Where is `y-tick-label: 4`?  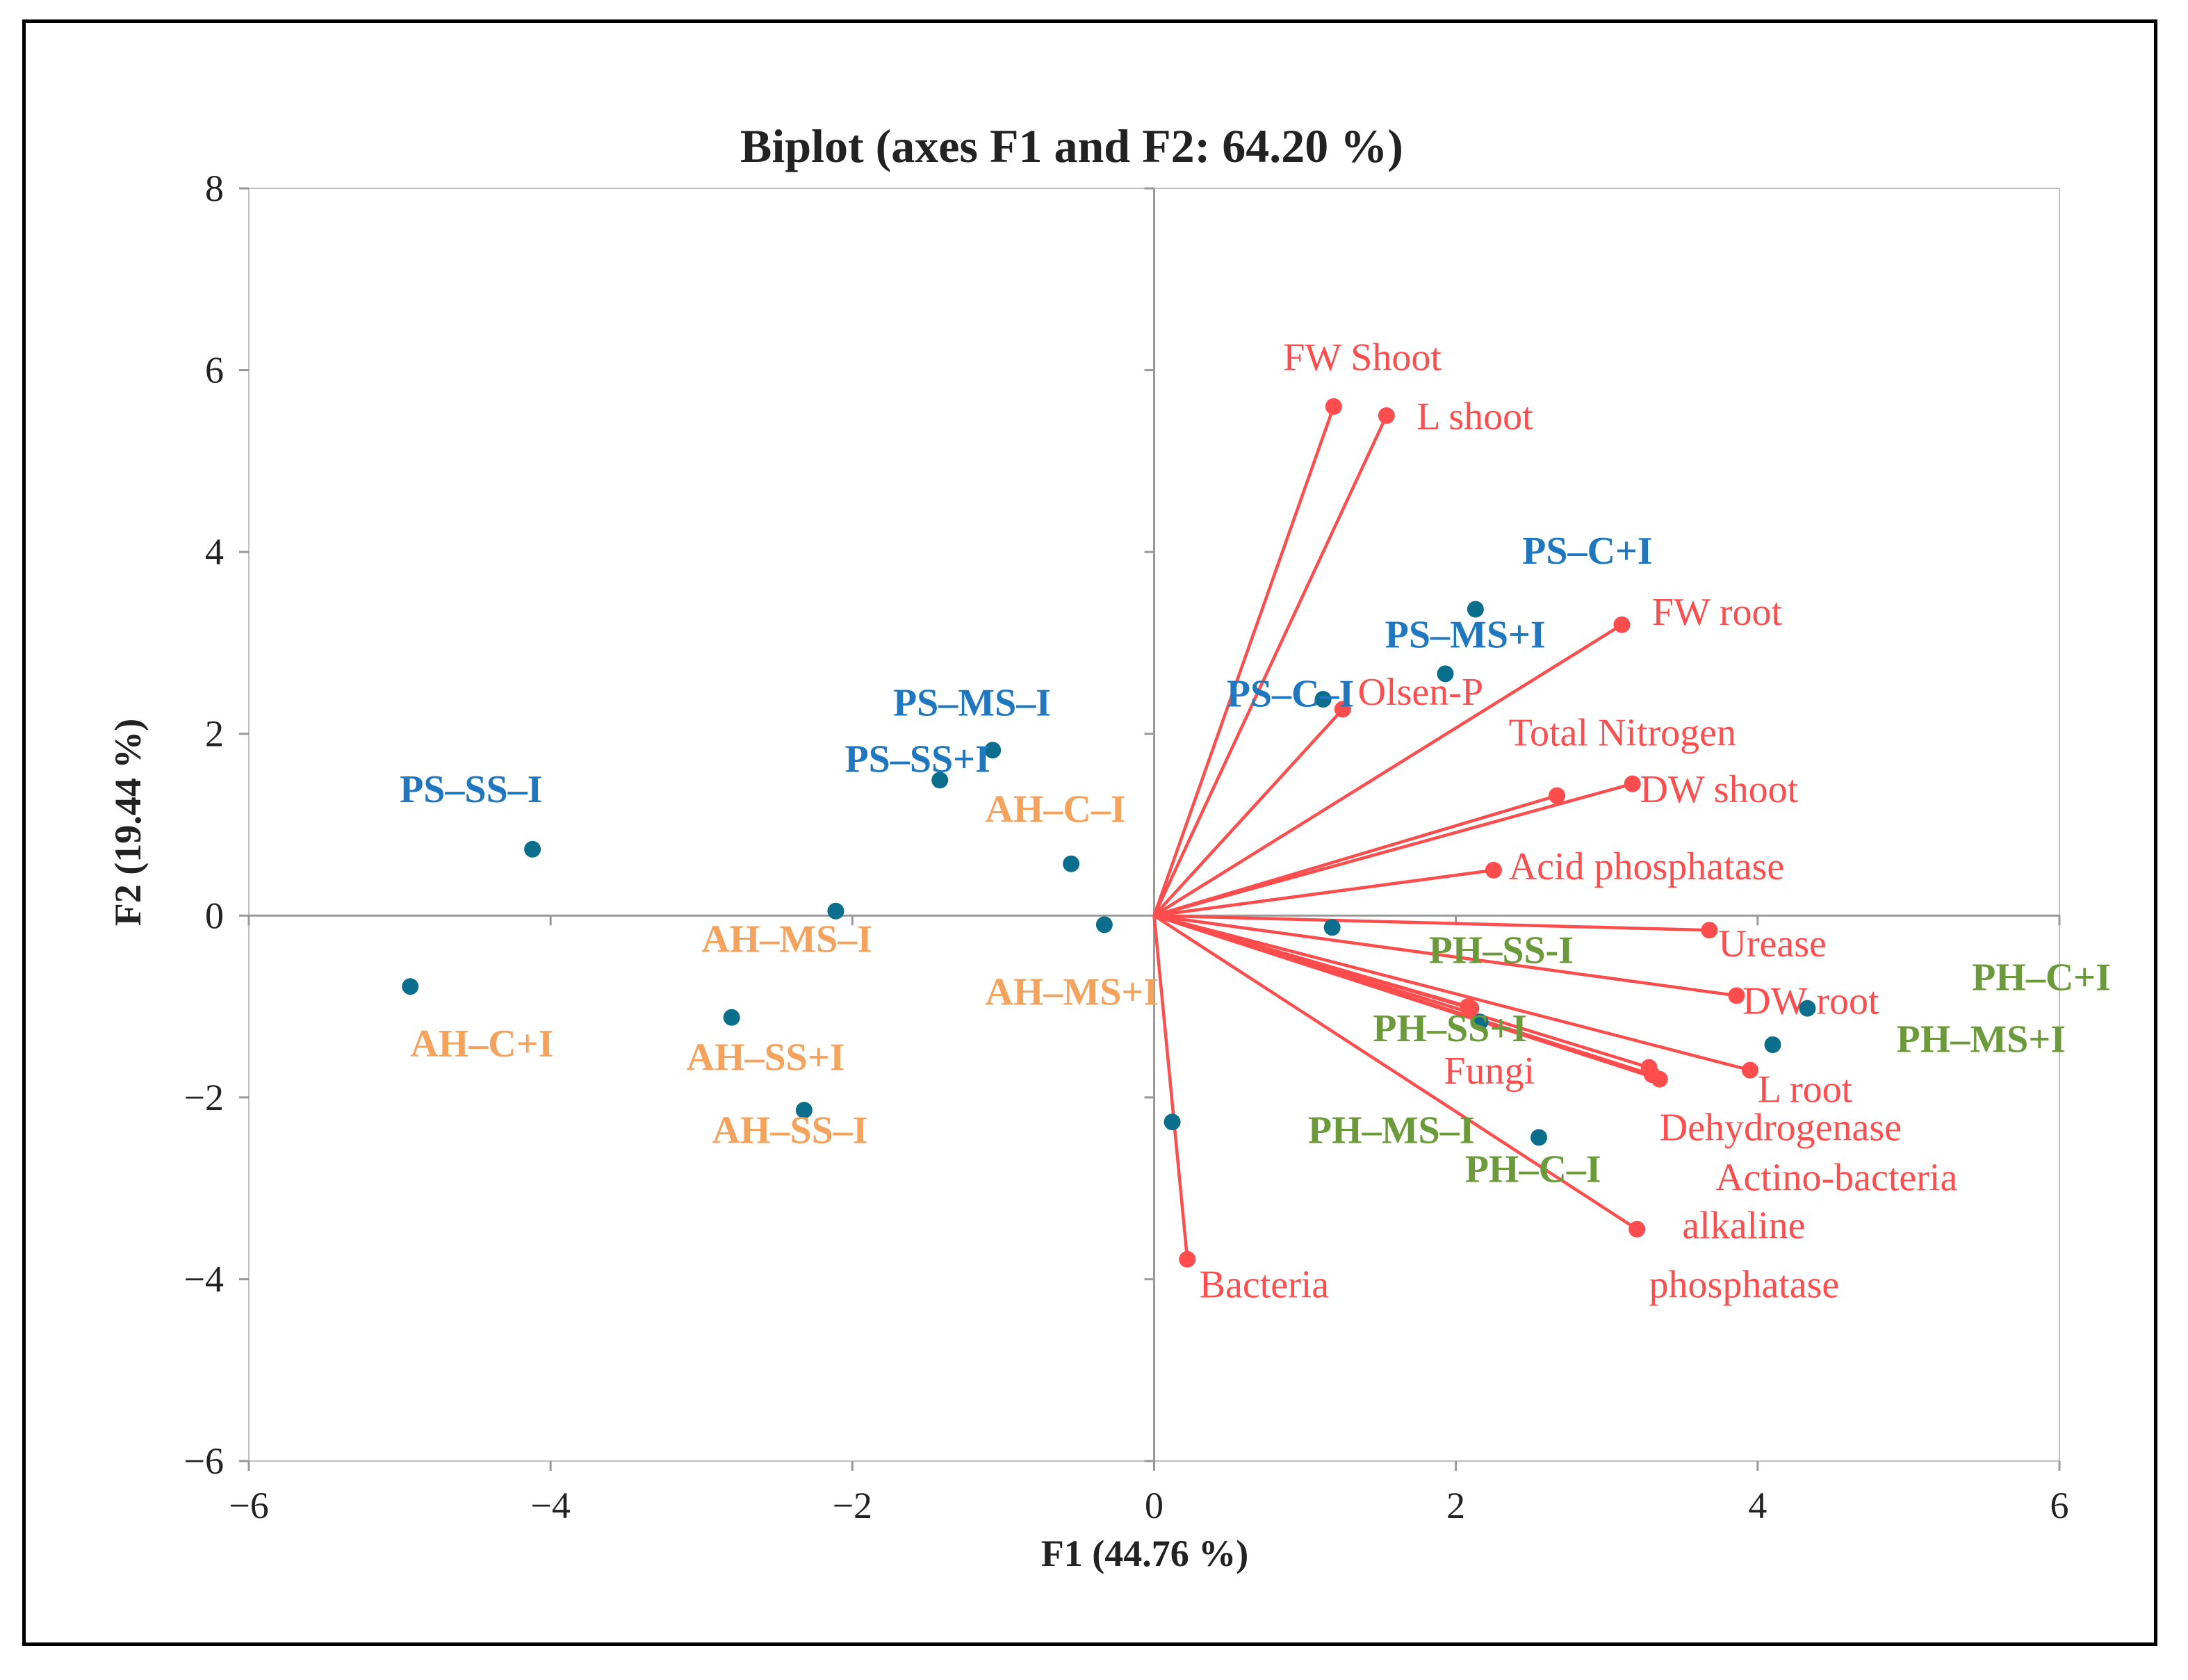 y-tick-label: 4 is located at coordinates (214, 552).